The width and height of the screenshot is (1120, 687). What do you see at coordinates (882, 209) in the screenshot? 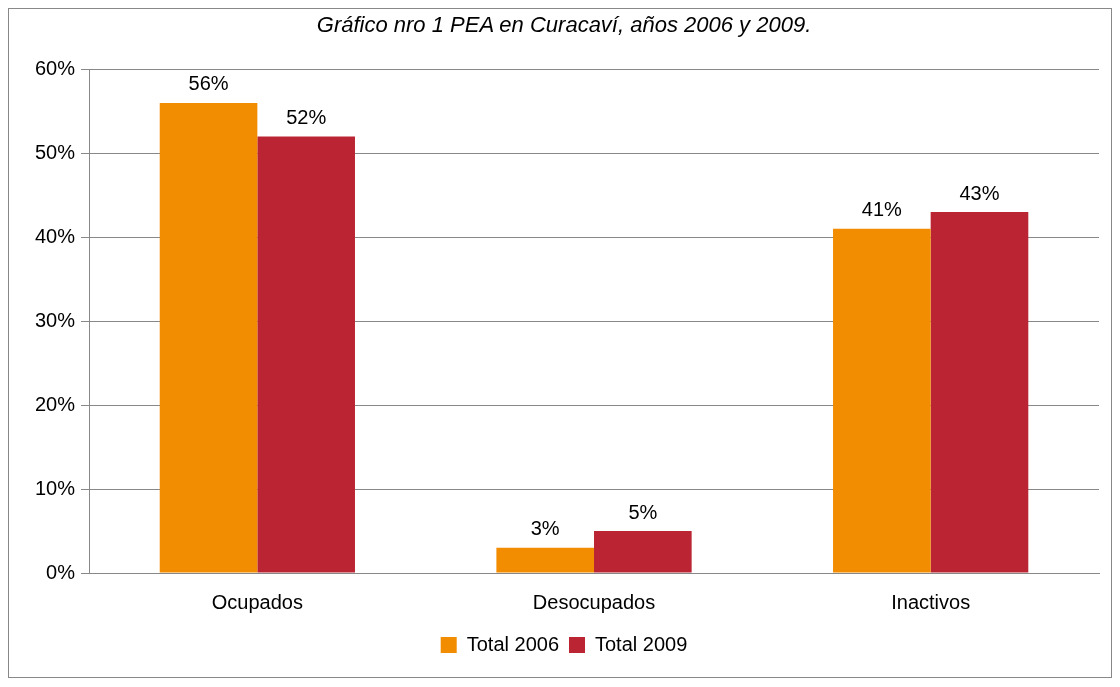
I see `data-label: 41%` at bounding box center [882, 209].